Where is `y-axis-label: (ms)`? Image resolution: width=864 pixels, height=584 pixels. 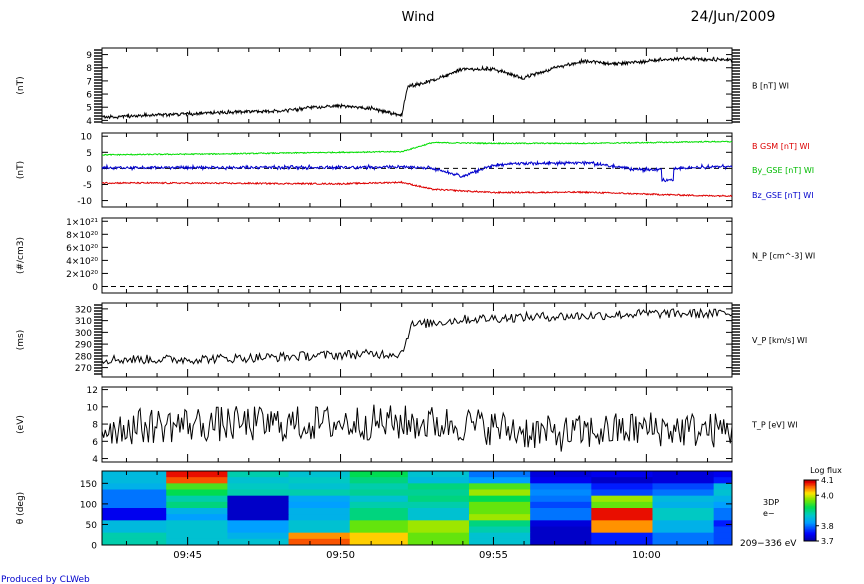 y-axis-label: (ms) is located at coordinates (21, 340).